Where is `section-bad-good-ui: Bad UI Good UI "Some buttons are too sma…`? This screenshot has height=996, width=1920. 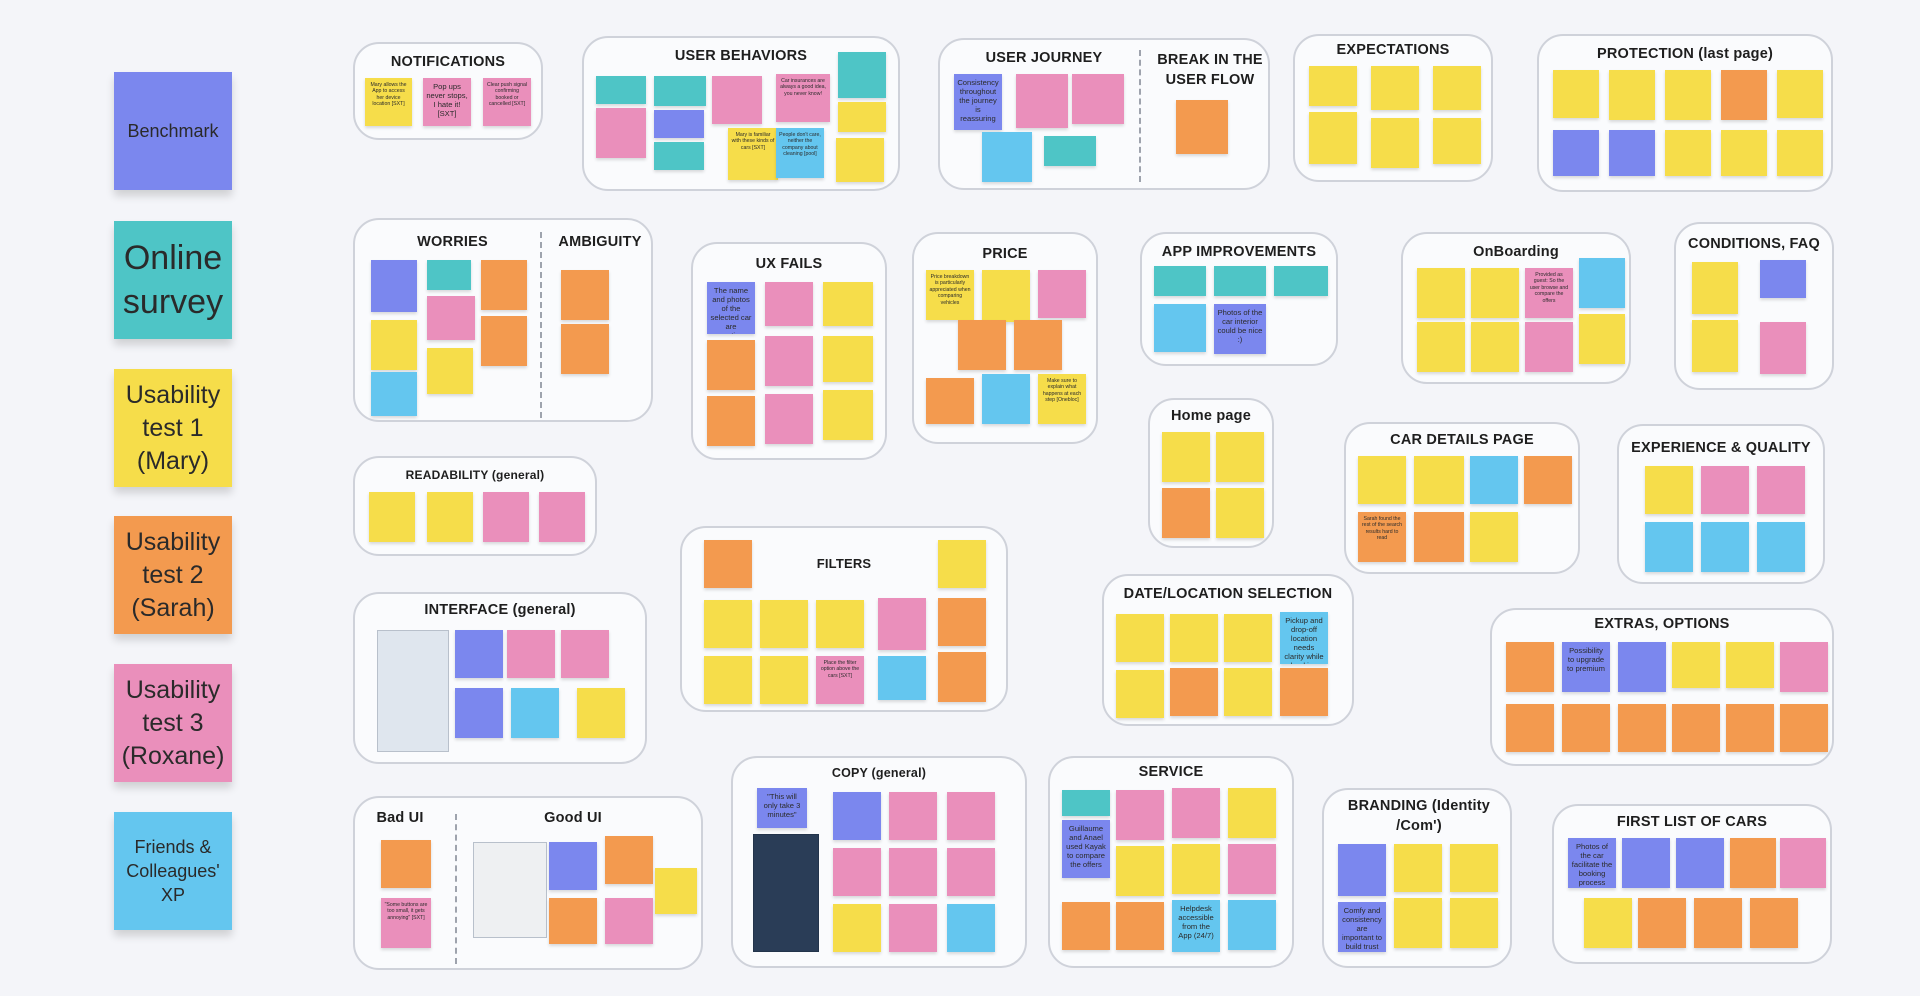
section-bad-good-ui: Bad UI Good UI "Some buttons are too sma… is located at coordinates (528, 883).